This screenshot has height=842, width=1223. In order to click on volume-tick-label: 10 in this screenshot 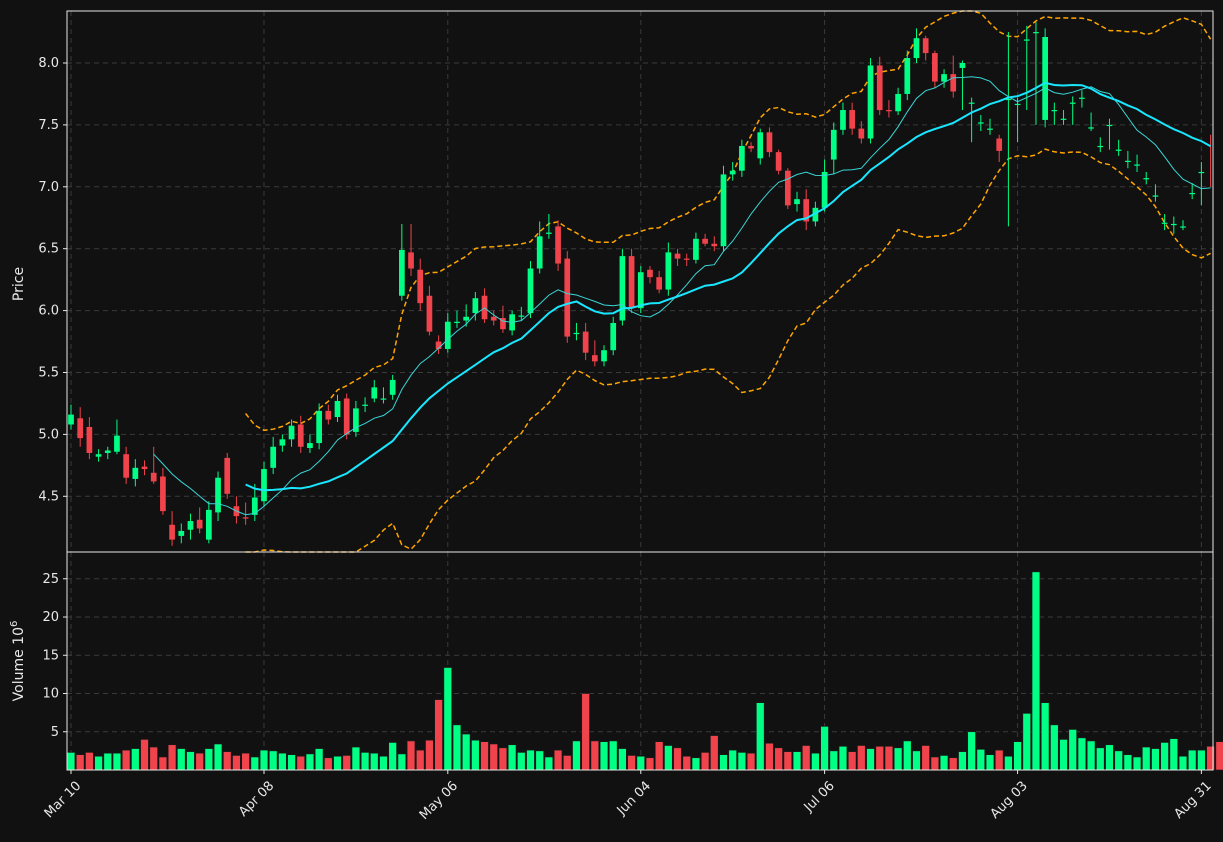, I will do `click(50, 694)`.